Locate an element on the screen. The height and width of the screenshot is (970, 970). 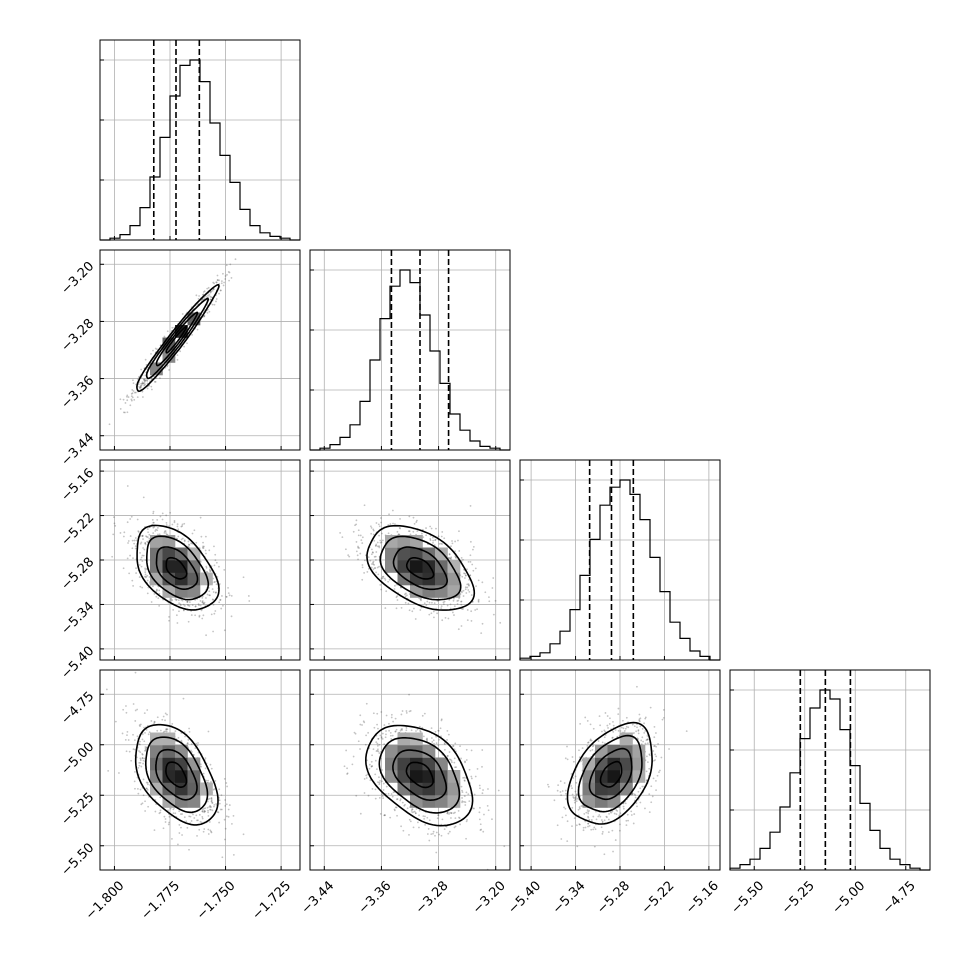
panel-content is located at coordinates (617, 770).